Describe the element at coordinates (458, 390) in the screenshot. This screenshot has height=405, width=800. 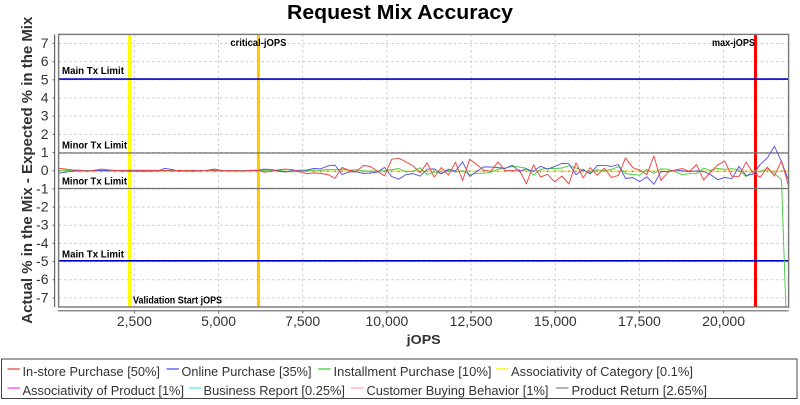
I see `svg-text: Customer Buying Behavior [1%]` at that location.